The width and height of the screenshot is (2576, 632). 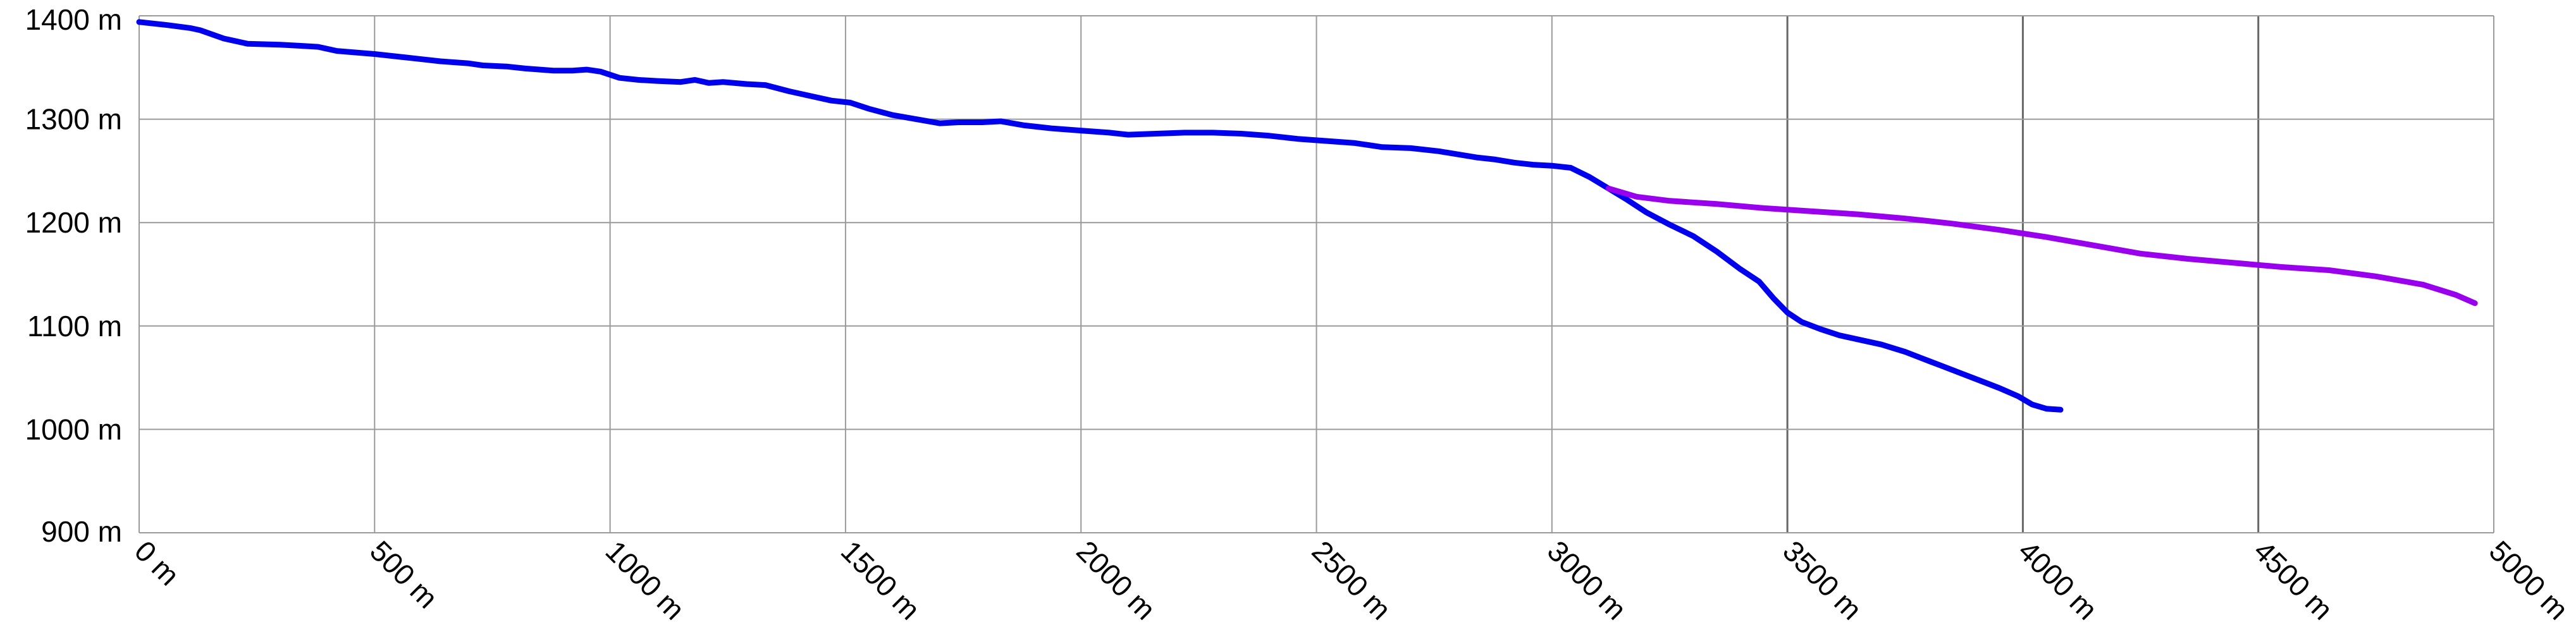 What do you see at coordinates (2058, 580) in the screenshot?
I see `x-tick-label: 4000 m` at bounding box center [2058, 580].